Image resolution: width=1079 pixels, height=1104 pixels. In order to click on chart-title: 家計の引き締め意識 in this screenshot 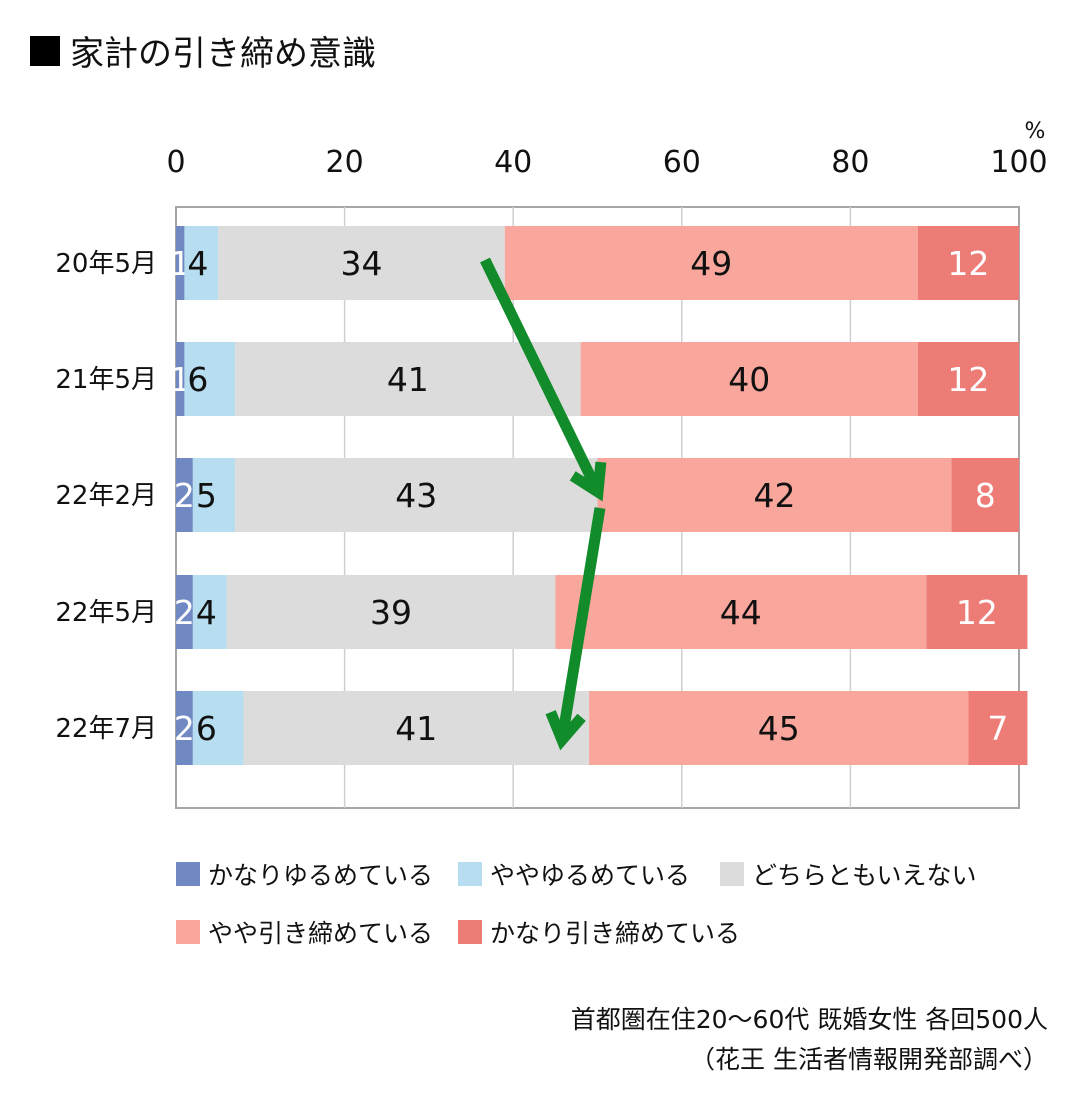, I will do `click(203, 50)`.